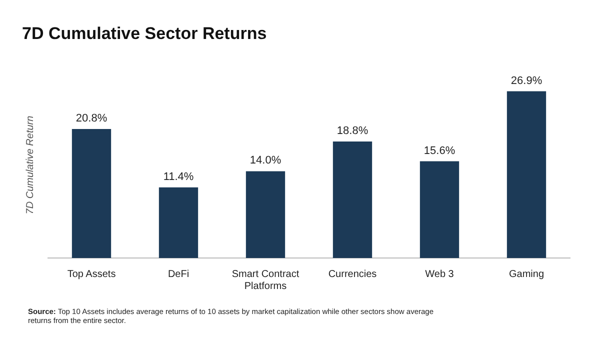 The image size is (600, 338). What do you see at coordinates (30, 164) in the screenshot?
I see `y-axis-title: 7D Cumulative Return` at bounding box center [30, 164].